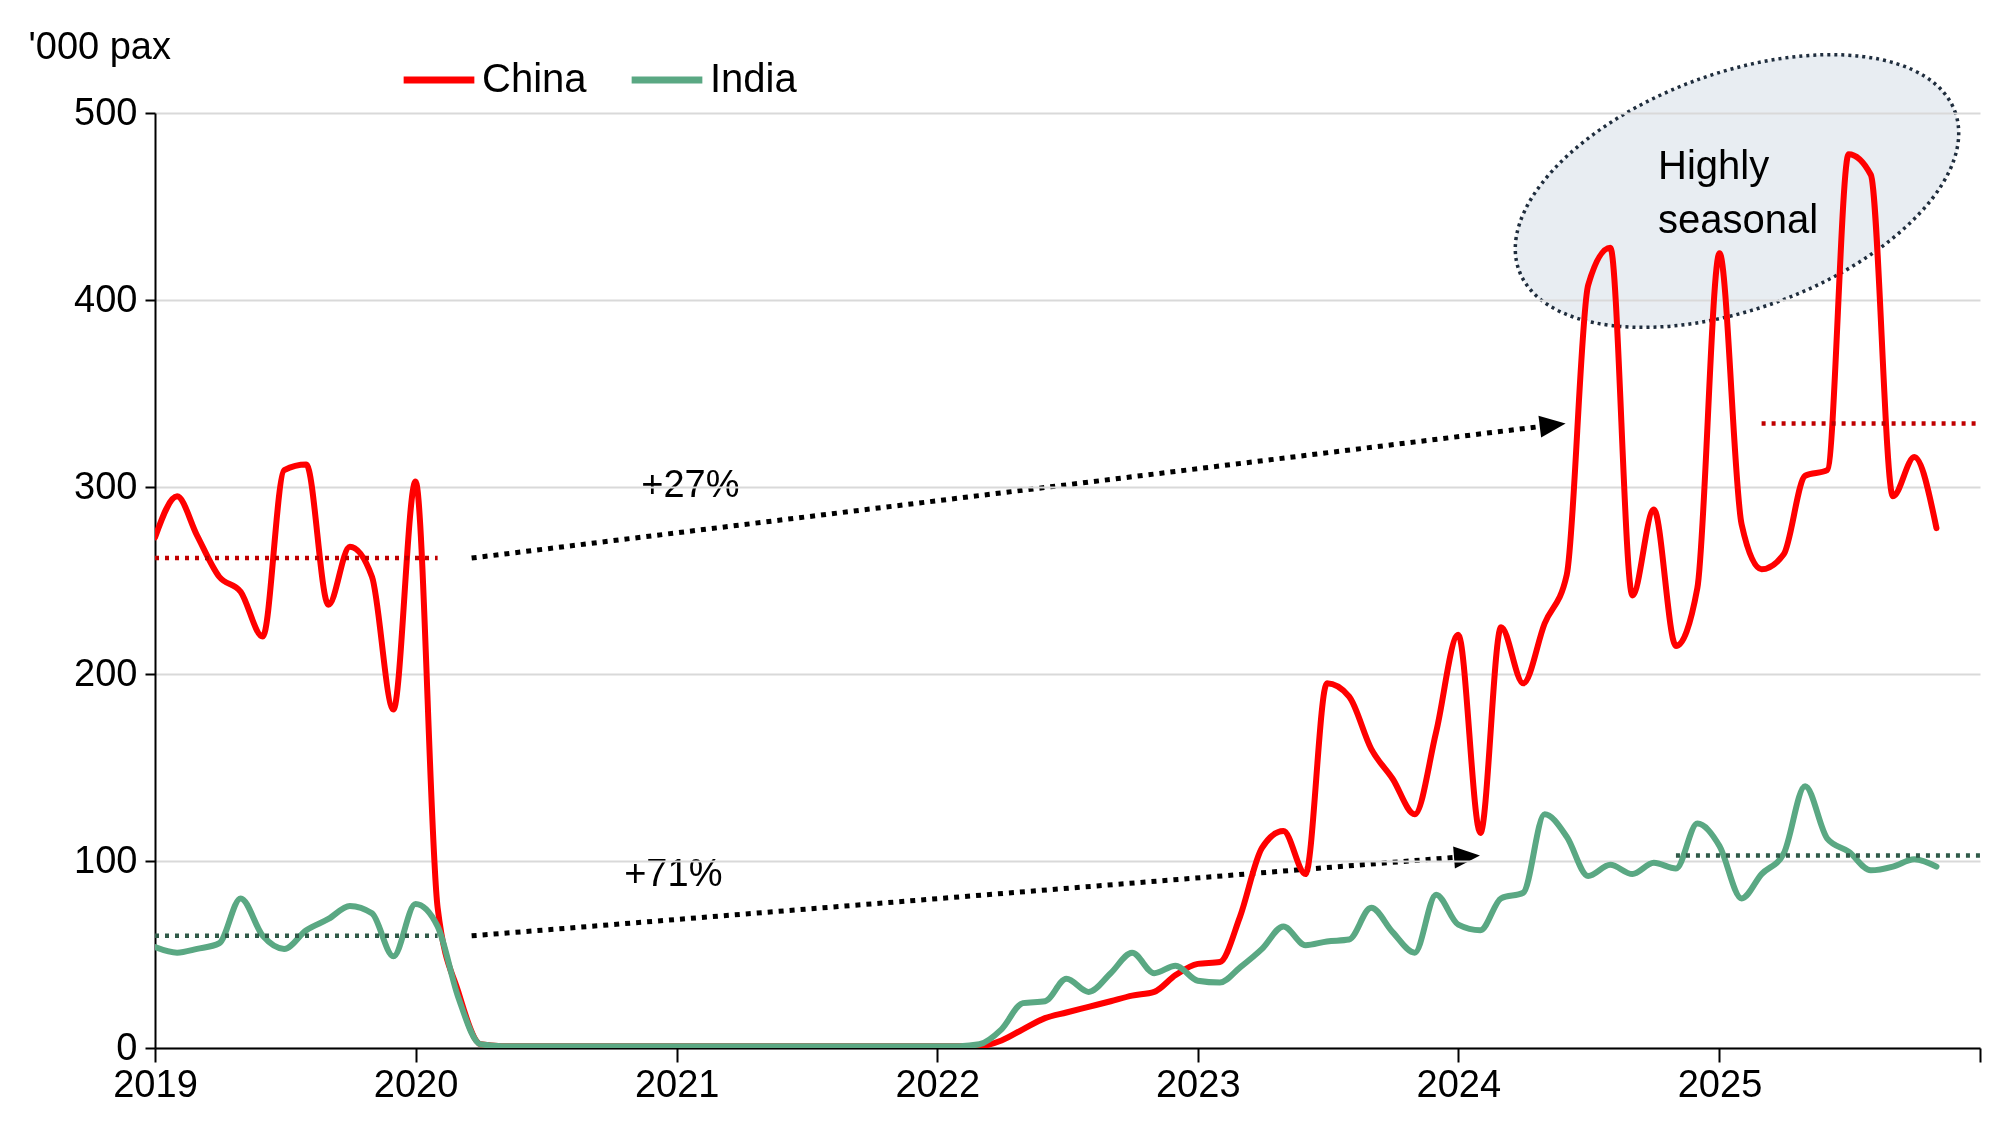 The width and height of the screenshot is (2000, 1133). Describe the element at coordinates (1720, 1083) in the screenshot. I see `x-tick-label: 2025` at that location.